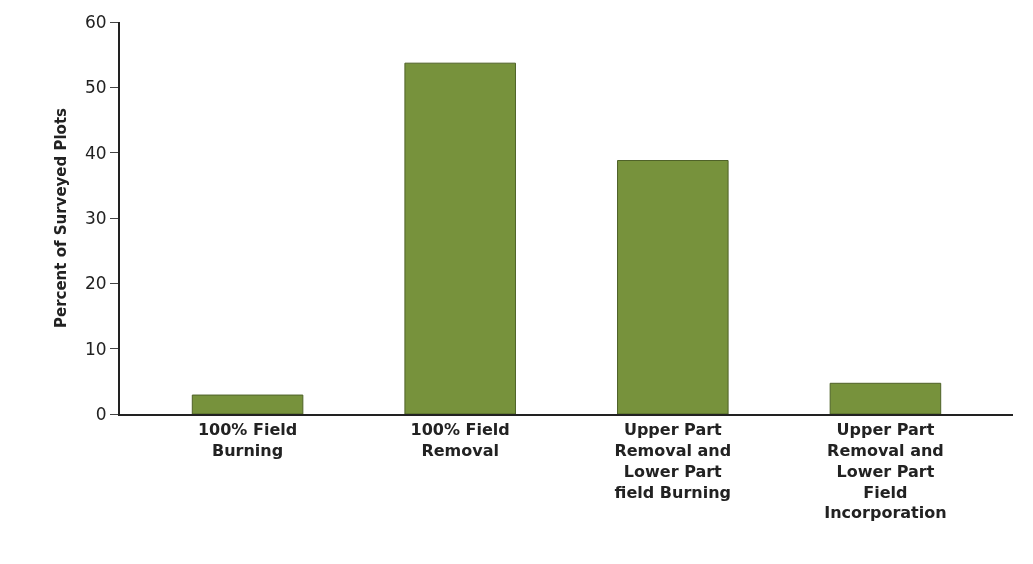 The image size is (1033, 564). Describe the element at coordinates (95, 217) in the screenshot. I see `y-tick-label: 30` at that location.